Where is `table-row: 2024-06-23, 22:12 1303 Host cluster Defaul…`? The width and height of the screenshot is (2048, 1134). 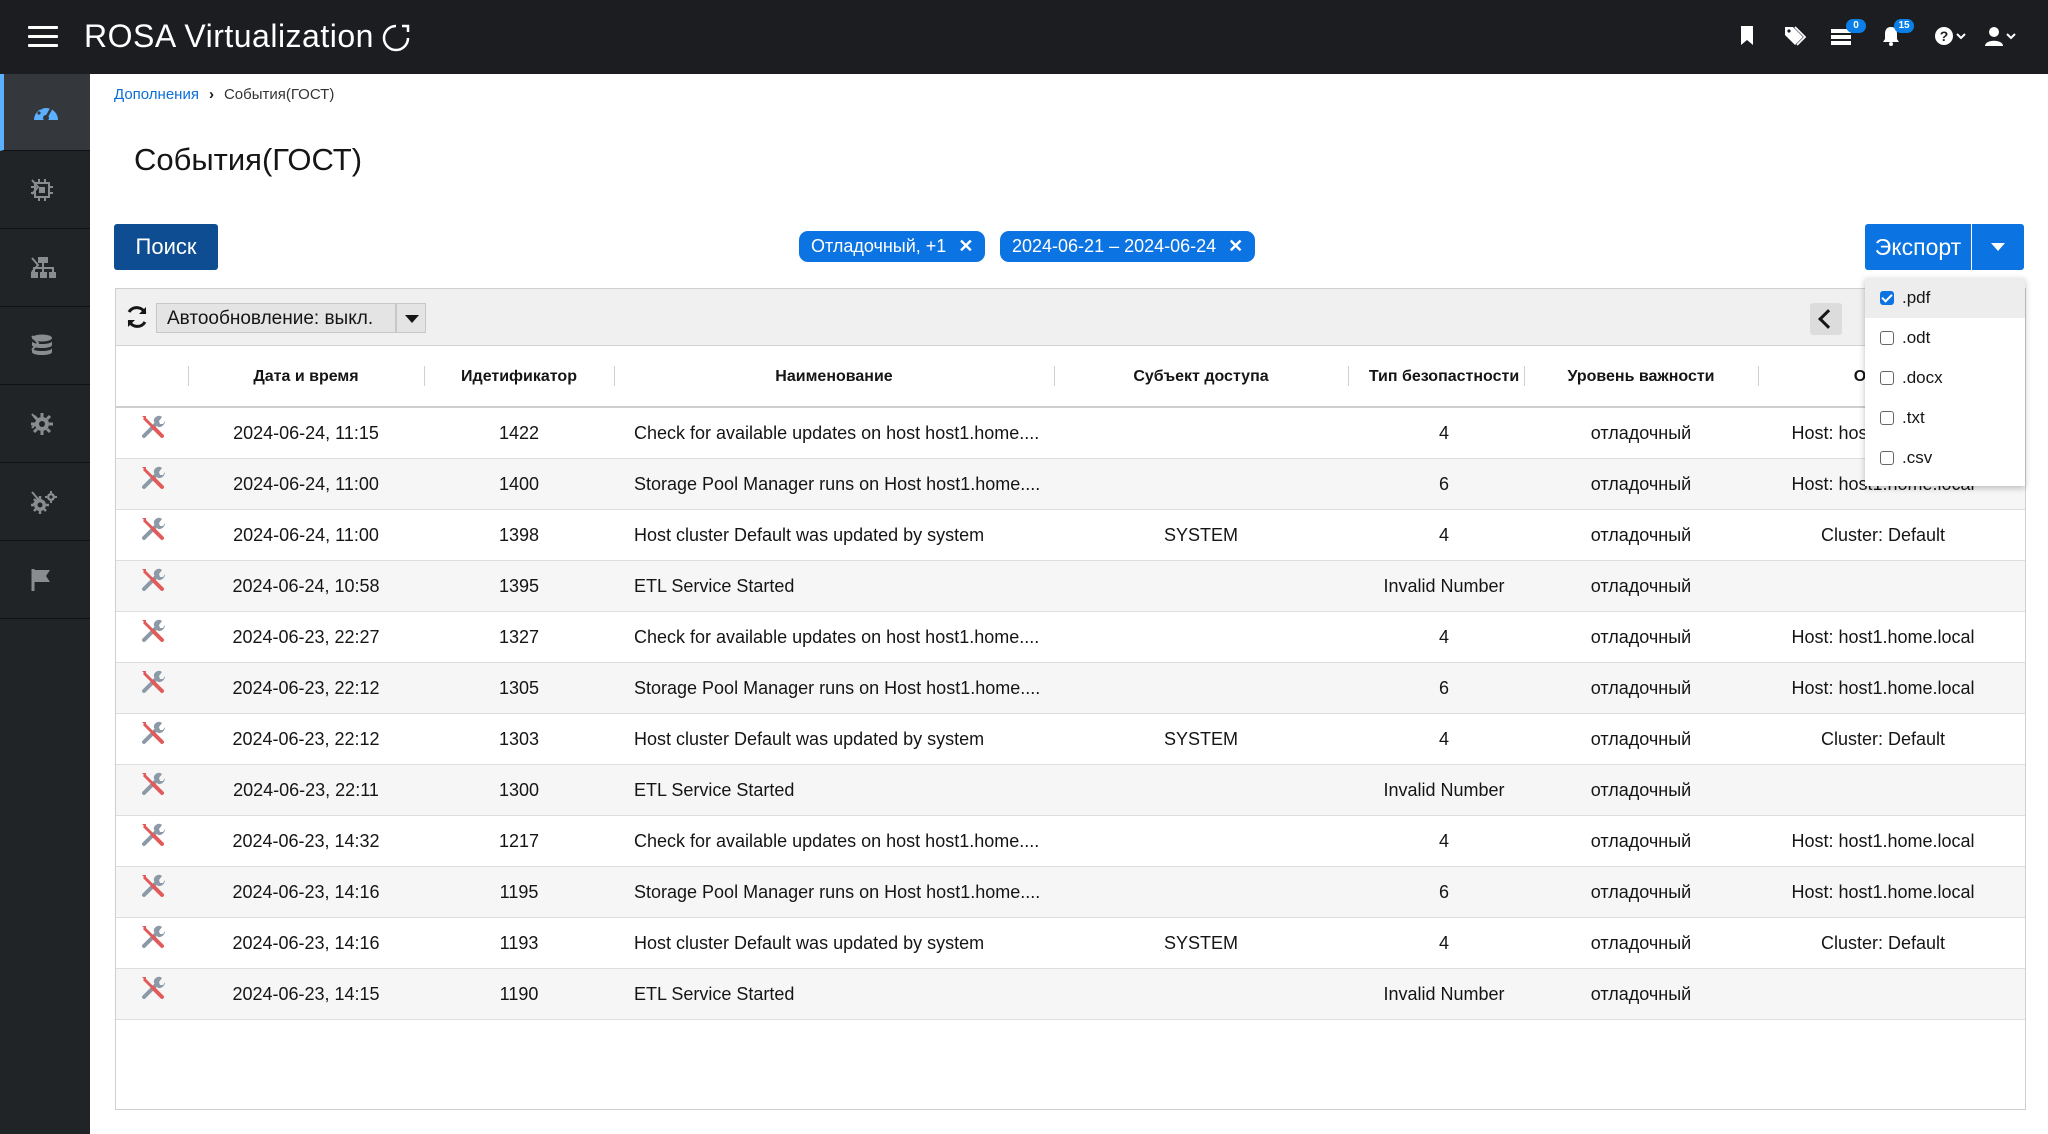 table-row: 2024-06-23, 22:12 1303 Host cluster Defaul… is located at coordinates (1070, 739).